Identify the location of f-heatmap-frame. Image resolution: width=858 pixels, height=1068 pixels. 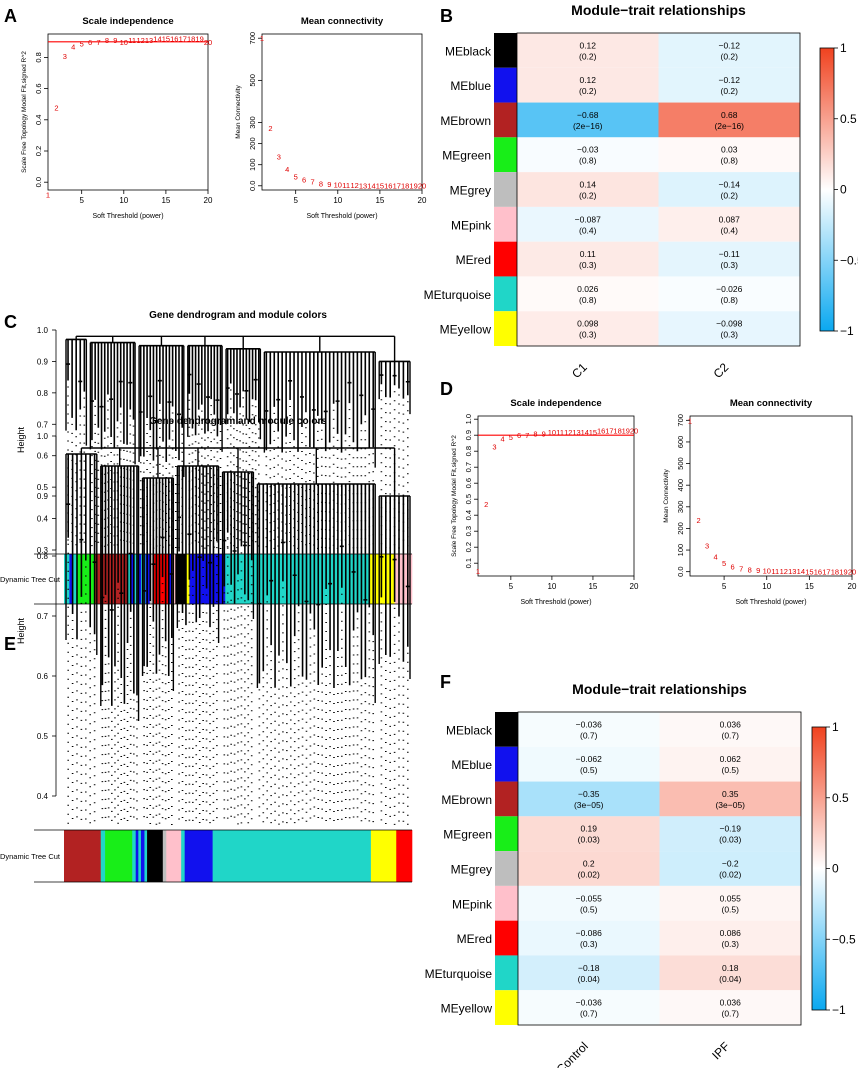
(659, 868).